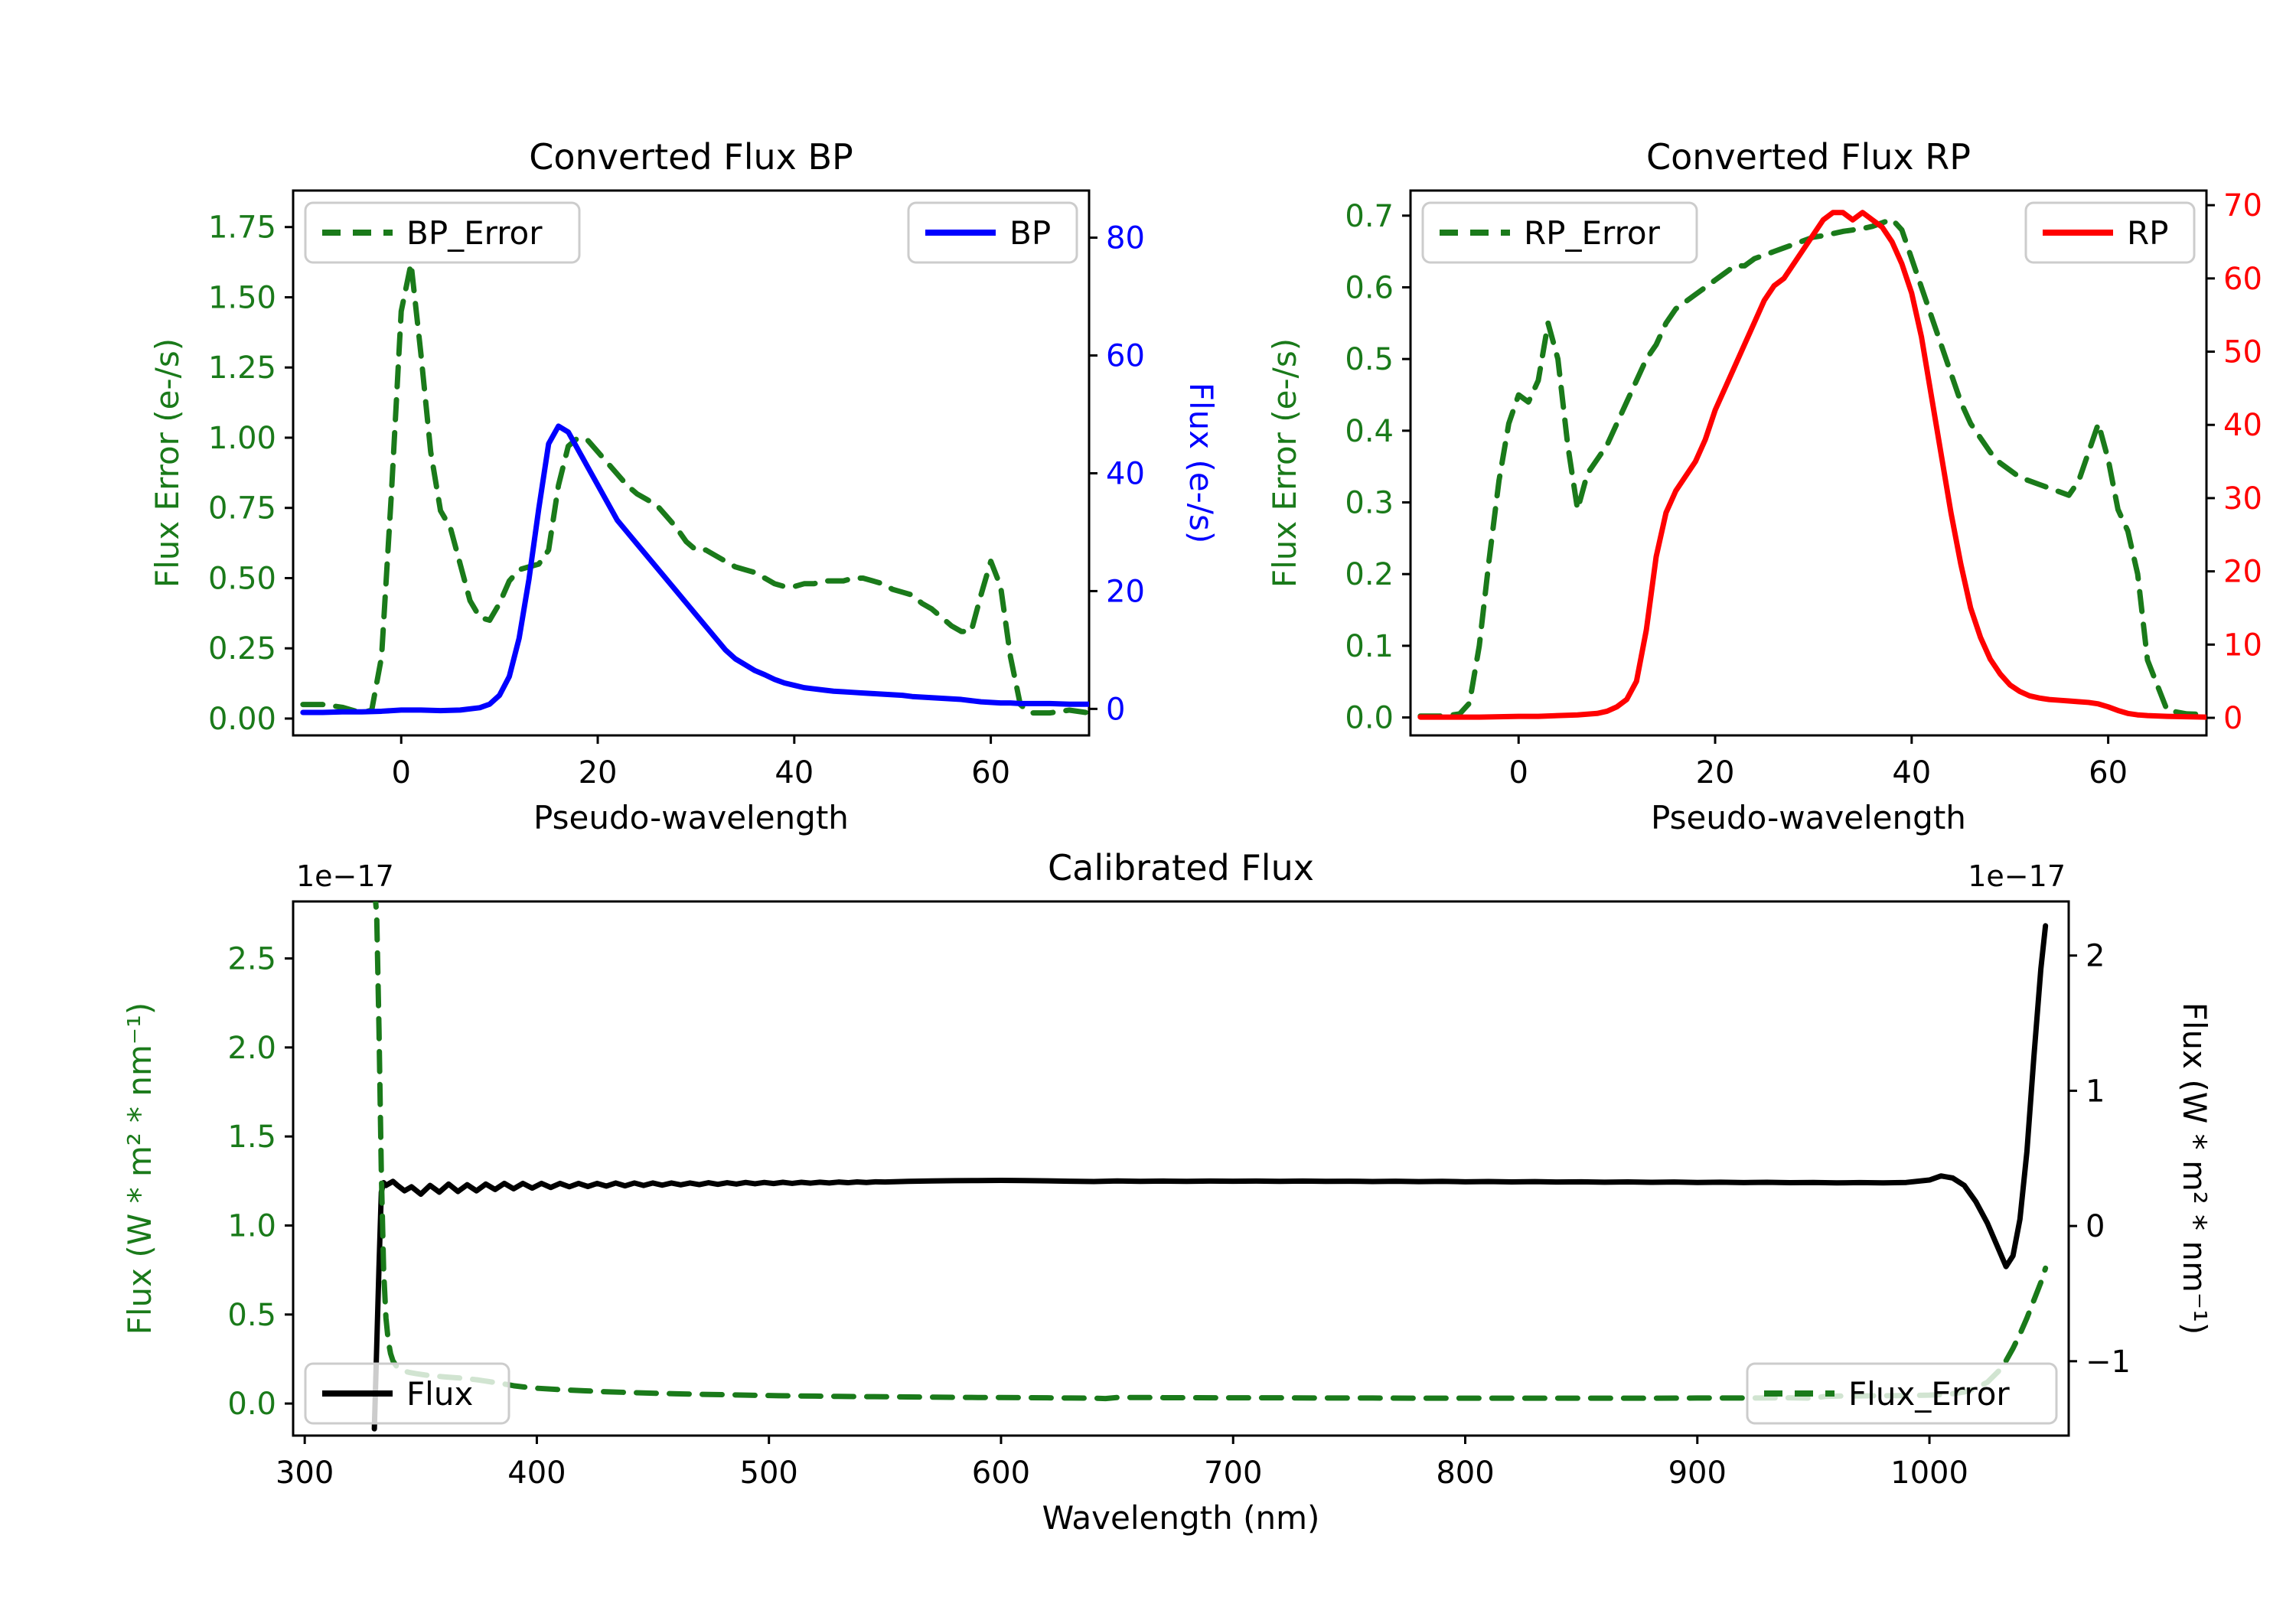 The image size is (2296, 1607). I want to click on y-tick-label-right: −1, so click(2108, 1362).